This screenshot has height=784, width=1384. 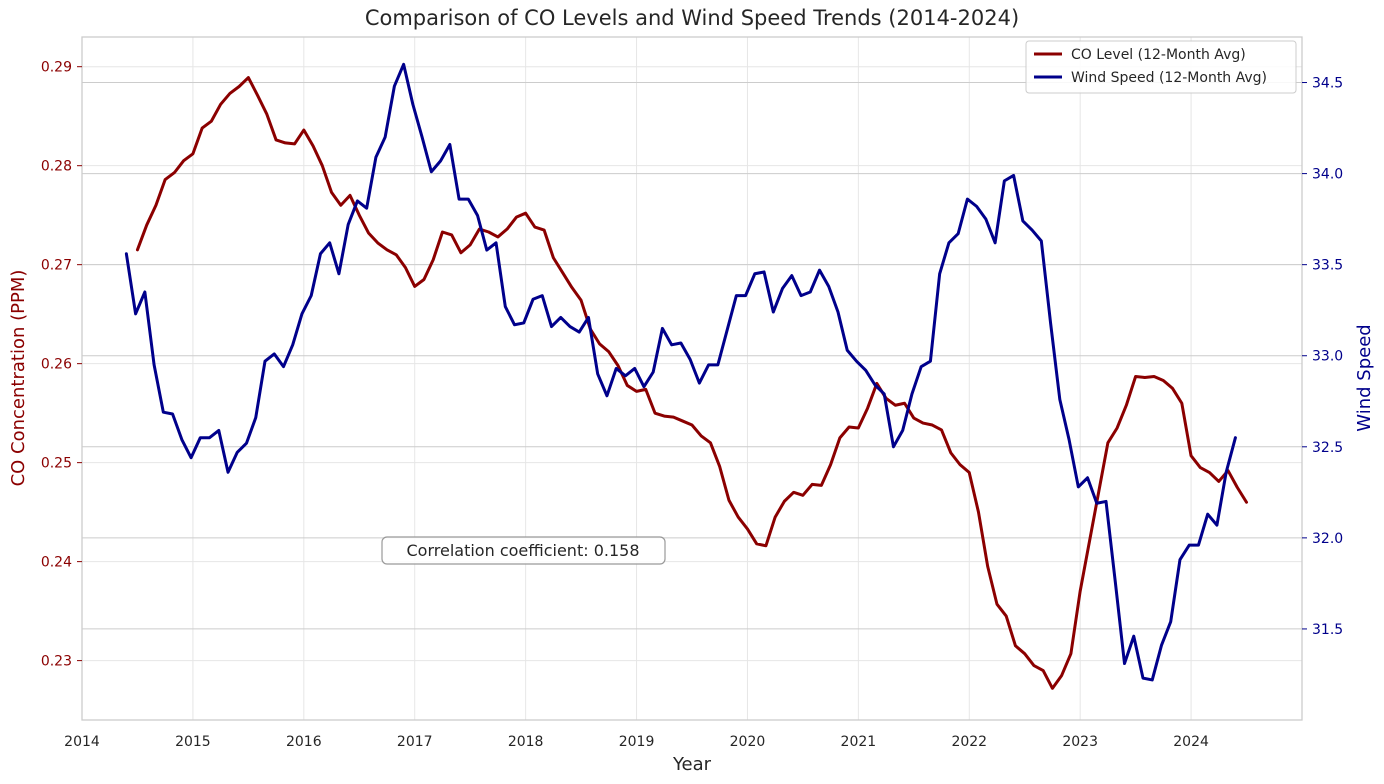 I want to click on y-left-tick-label: 0.24, so click(x=56, y=563).